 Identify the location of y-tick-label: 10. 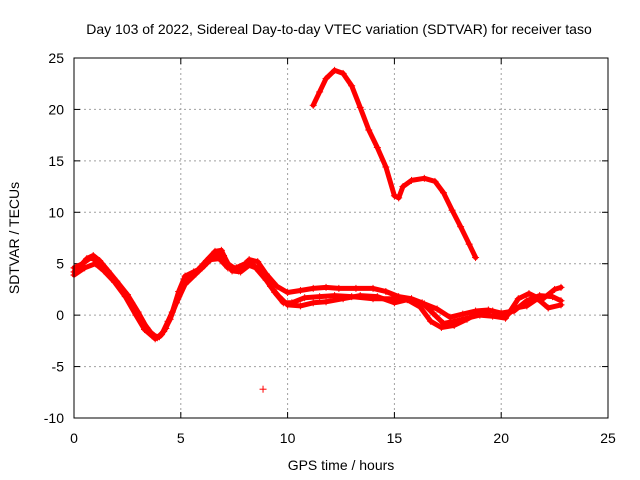
(56, 212).